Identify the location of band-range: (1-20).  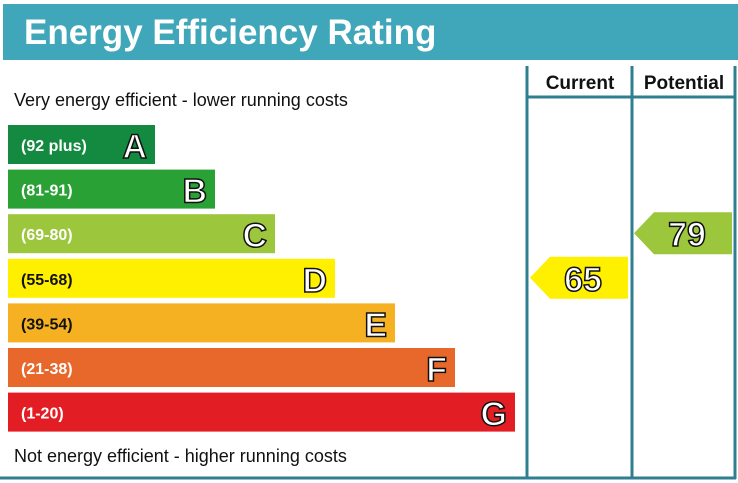
(42, 414).